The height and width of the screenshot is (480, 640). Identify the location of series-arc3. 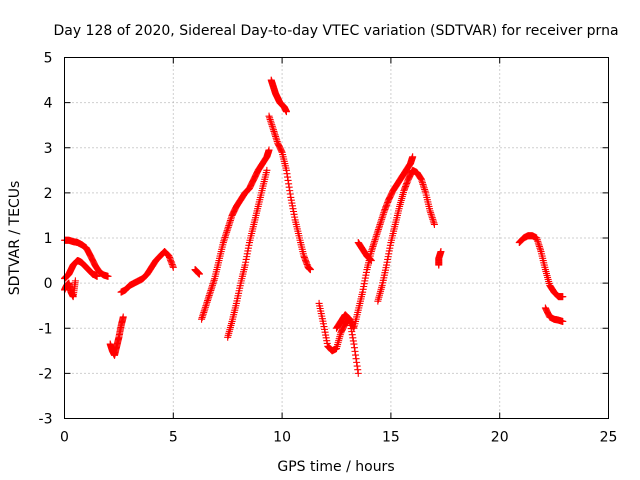
(70, 289).